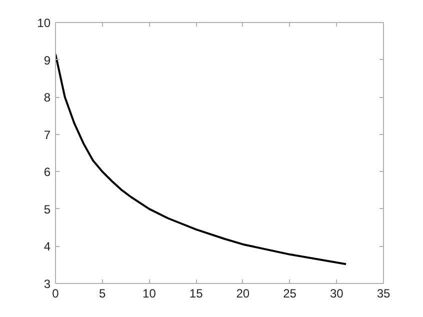  I want to click on x-tick-label: 20, so click(243, 293).